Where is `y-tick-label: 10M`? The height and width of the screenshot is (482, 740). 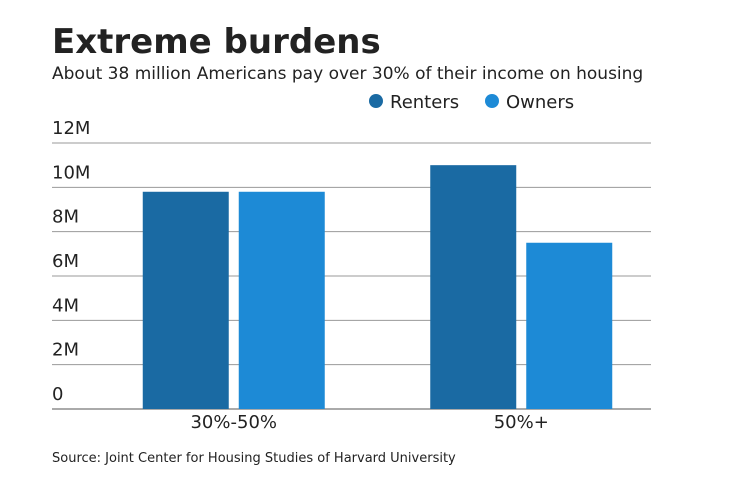
y-tick-label: 10M is located at coordinates (71, 172).